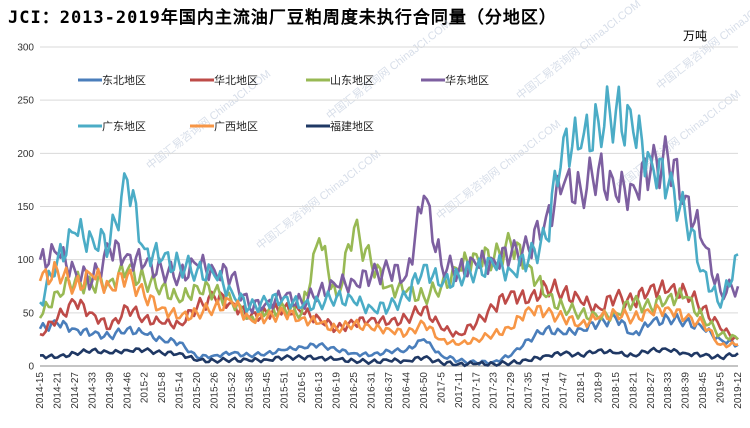 Image resolution: width=750 pixels, height=428 pixels. Describe the element at coordinates (197, 390) in the screenshot. I see `x-tick-label: 2015-20` at that location.